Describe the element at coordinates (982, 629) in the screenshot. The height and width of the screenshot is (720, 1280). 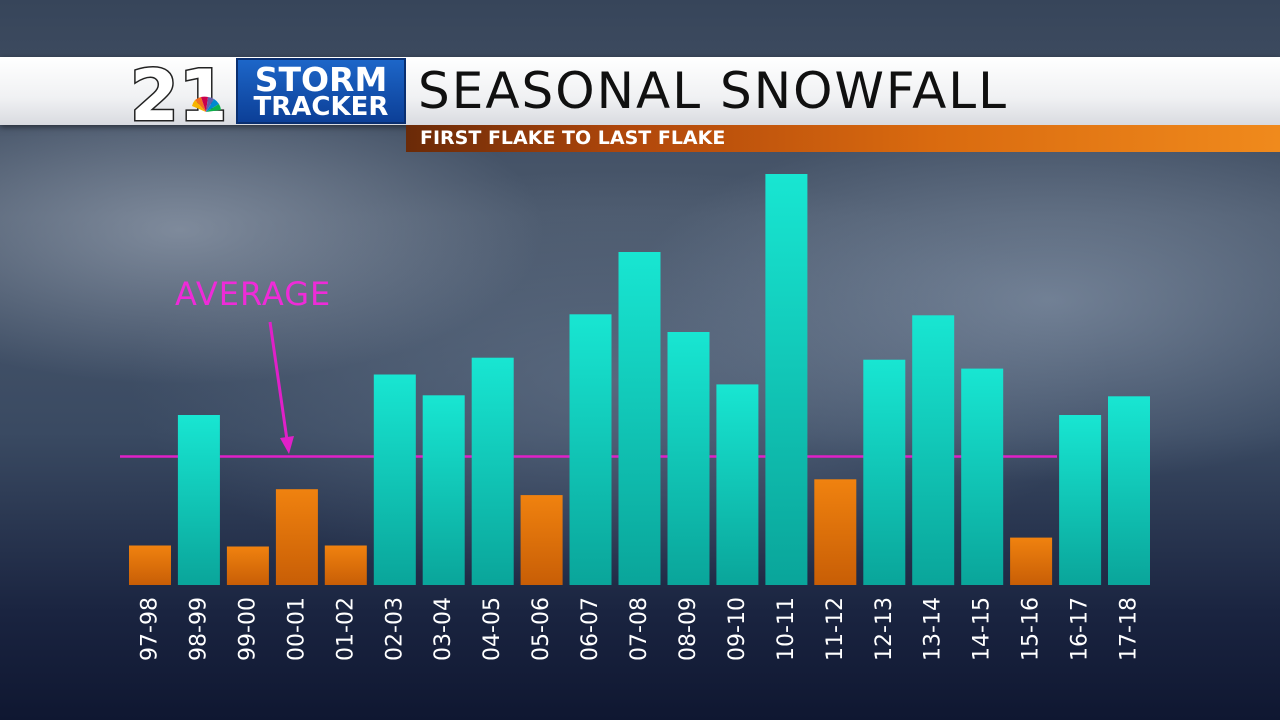
I see `x-tick-label: 14-15` at that location.